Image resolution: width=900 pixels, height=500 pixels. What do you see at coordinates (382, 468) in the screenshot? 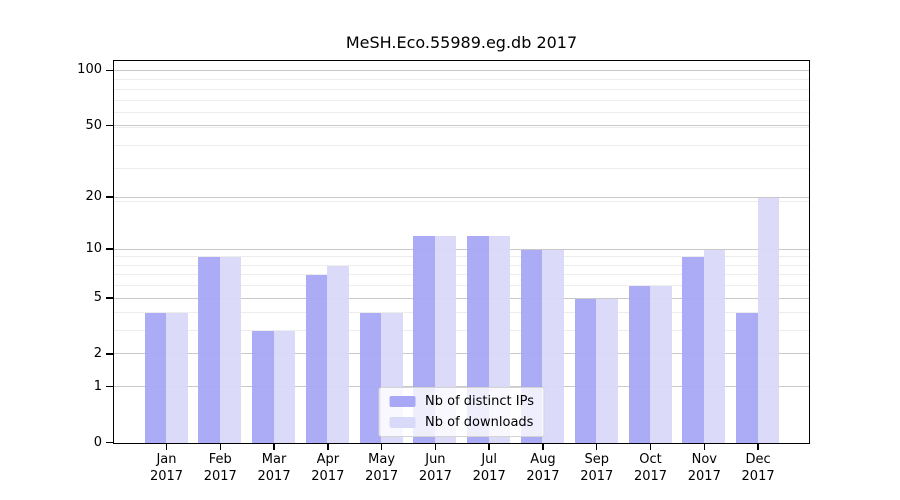
I see `x-tick-label: May 2017` at bounding box center [382, 468].